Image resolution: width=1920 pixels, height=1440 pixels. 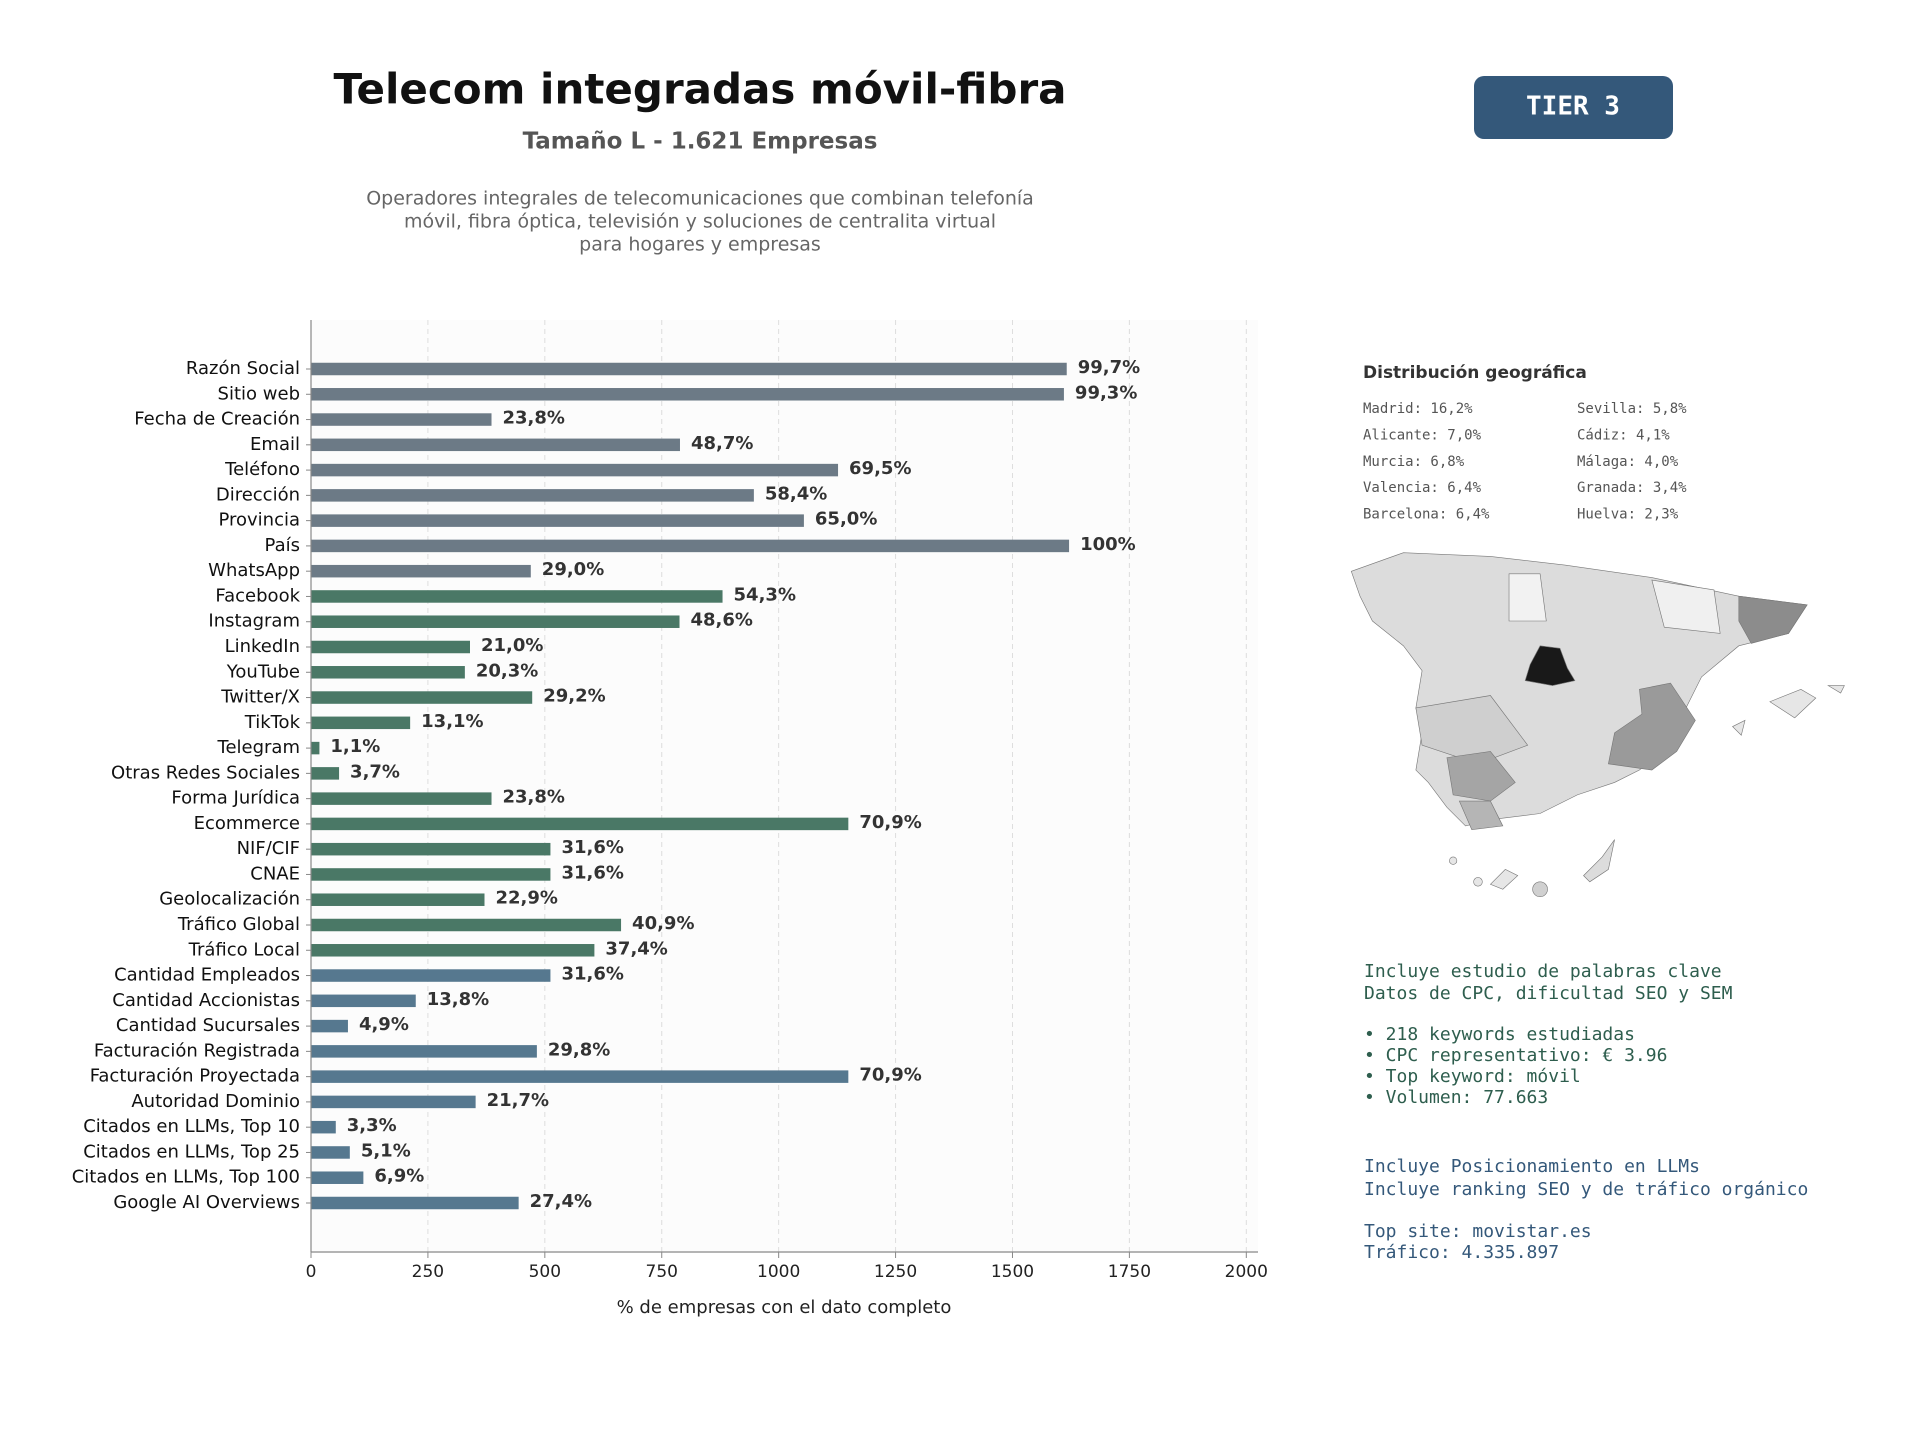 What do you see at coordinates (561, 1201) in the screenshot?
I see `value-label: 27,4%` at bounding box center [561, 1201].